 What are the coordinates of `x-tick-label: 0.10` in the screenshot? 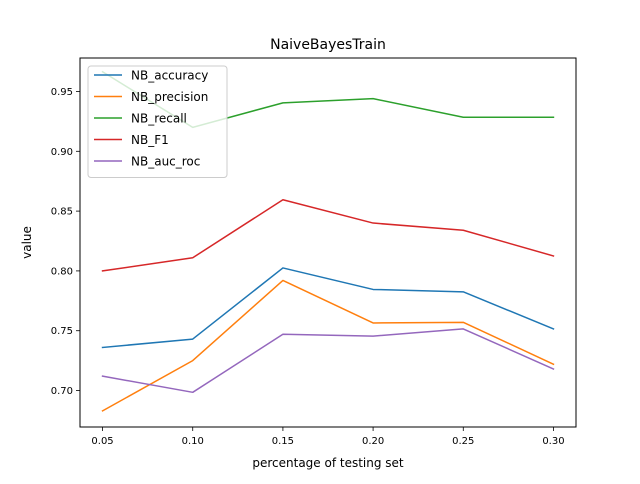 It's located at (193, 441).